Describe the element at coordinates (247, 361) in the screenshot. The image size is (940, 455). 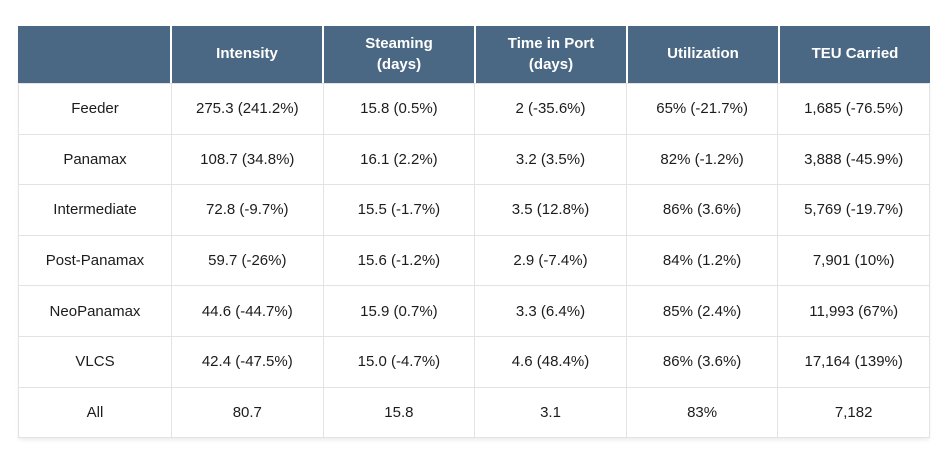
I see `table-cell: 42.4 (-47.5%)` at that location.